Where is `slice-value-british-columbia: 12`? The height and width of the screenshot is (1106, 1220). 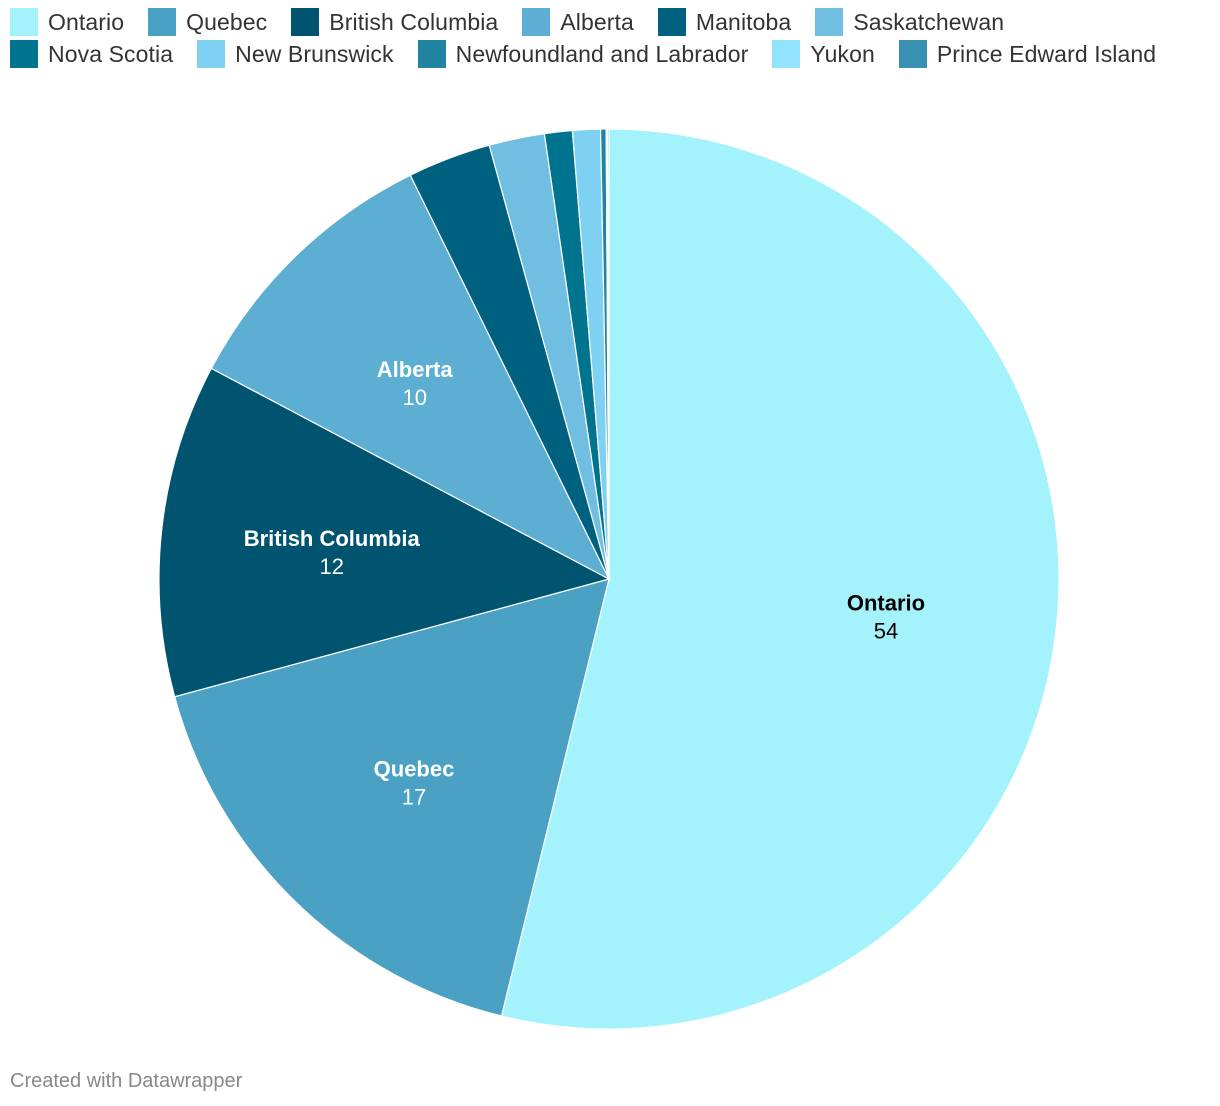
slice-value-british-columbia: 12 is located at coordinates (331, 566).